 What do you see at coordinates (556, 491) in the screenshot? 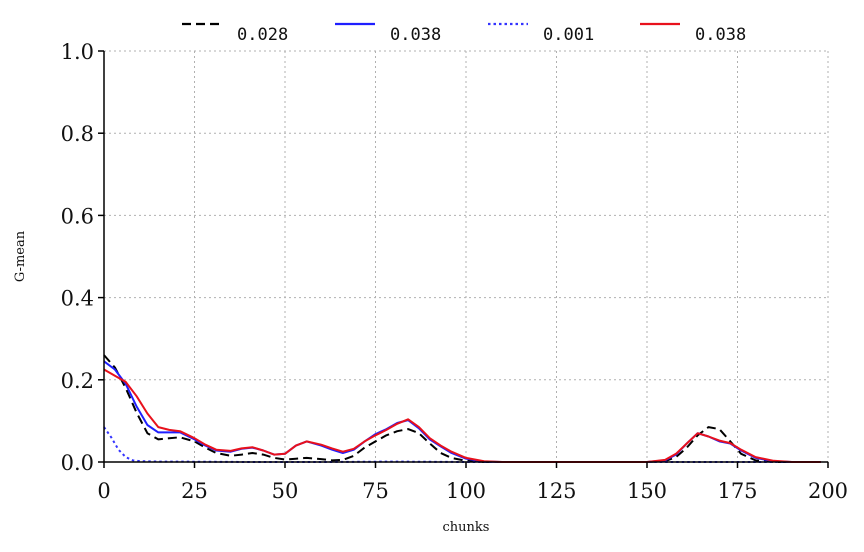
I see `x-tick-label: 125` at bounding box center [556, 491].